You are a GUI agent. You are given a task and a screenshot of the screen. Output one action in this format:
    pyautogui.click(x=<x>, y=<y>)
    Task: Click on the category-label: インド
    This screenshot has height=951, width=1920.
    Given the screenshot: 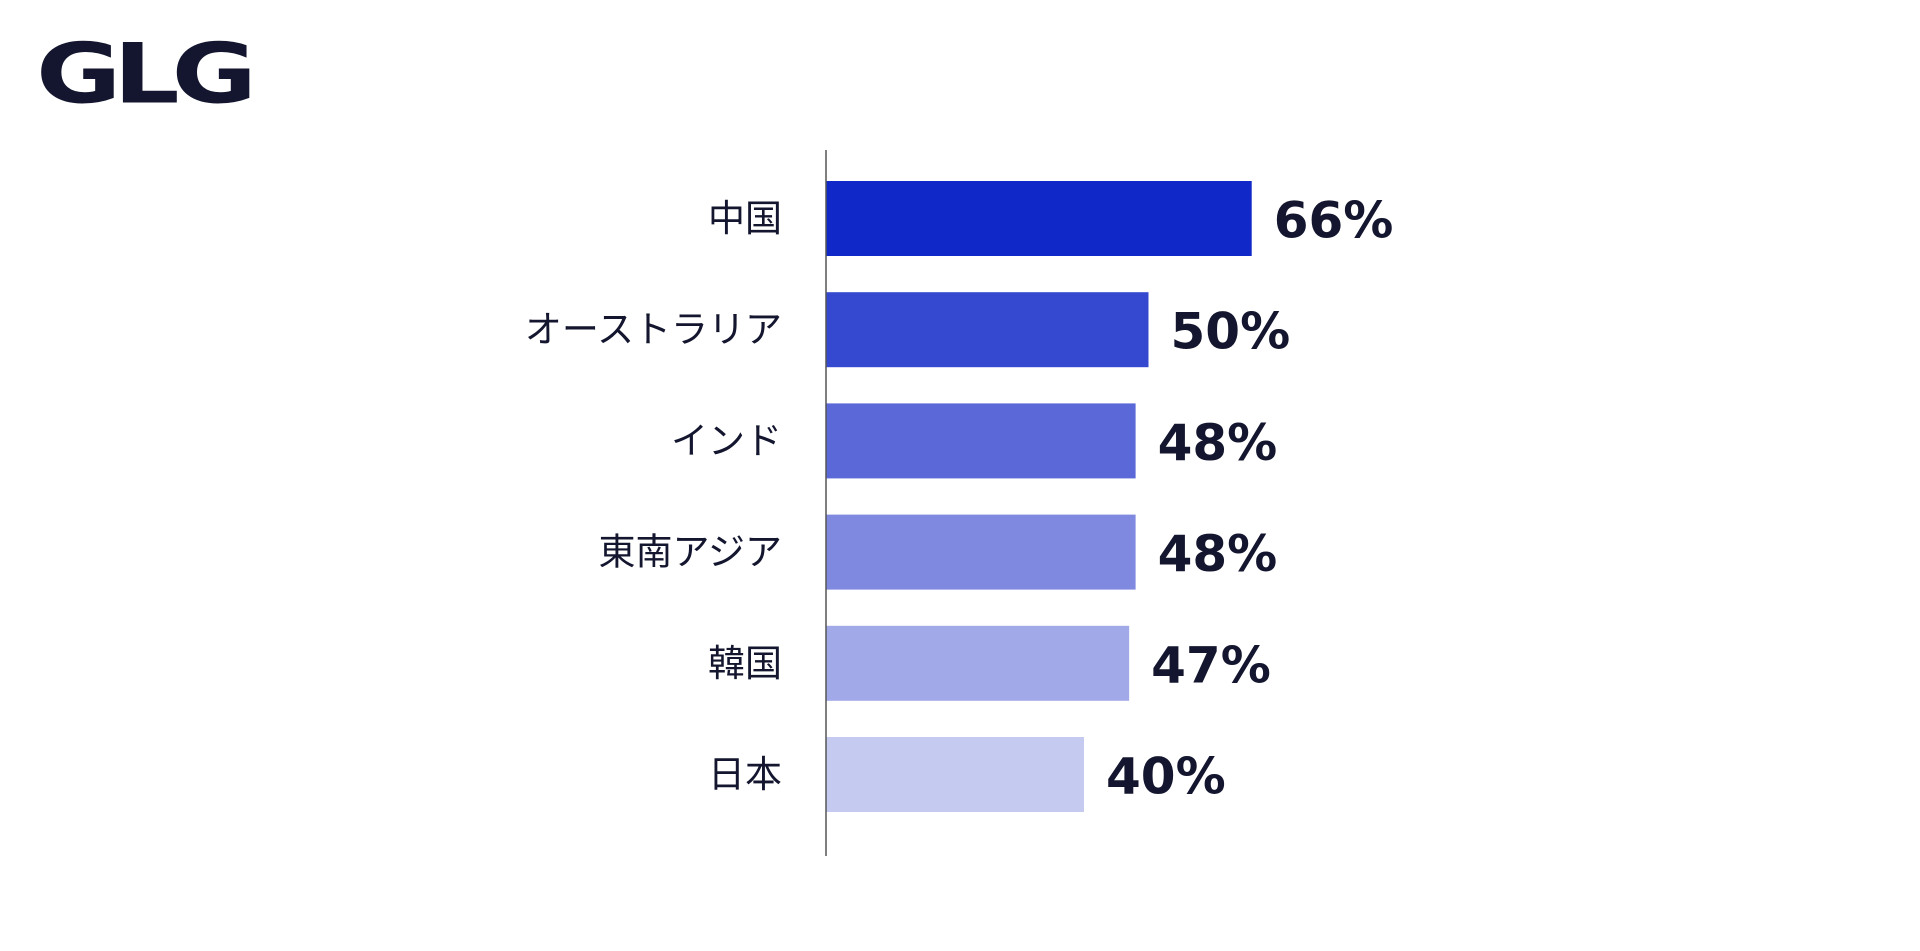 What is the action you would take?
    pyautogui.click(x=726, y=440)
    